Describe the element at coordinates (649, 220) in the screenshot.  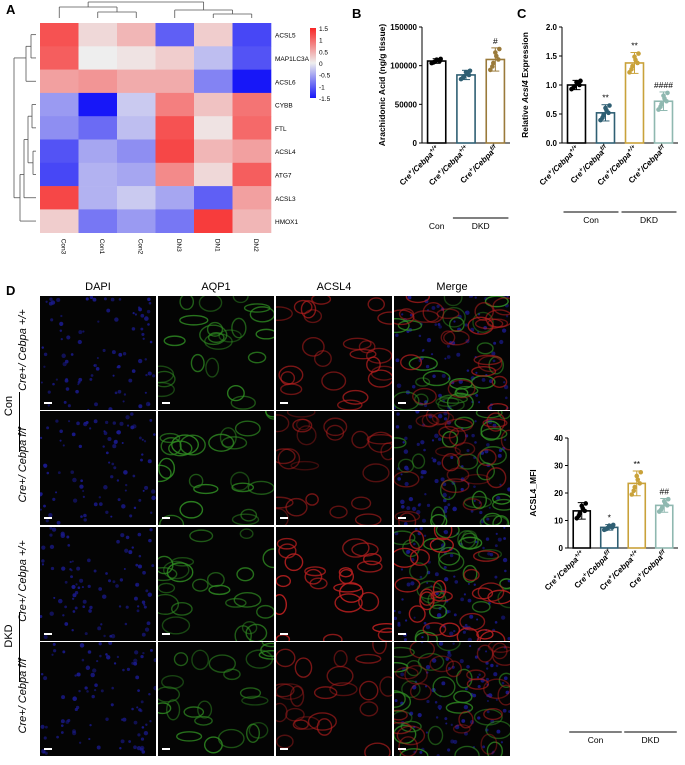
I see `group-label: DKD` at that location.